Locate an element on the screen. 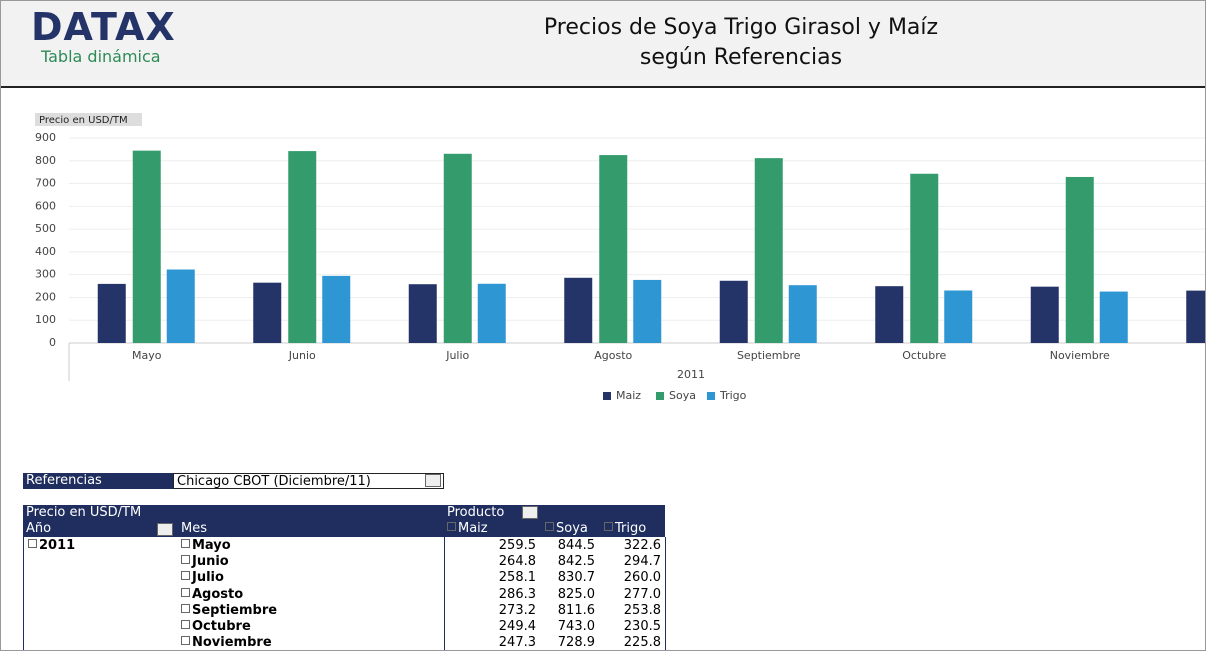 The width and height of the screenshot is (1206, 651). y-tick-label: 100 is located at coordinates (45, 319).